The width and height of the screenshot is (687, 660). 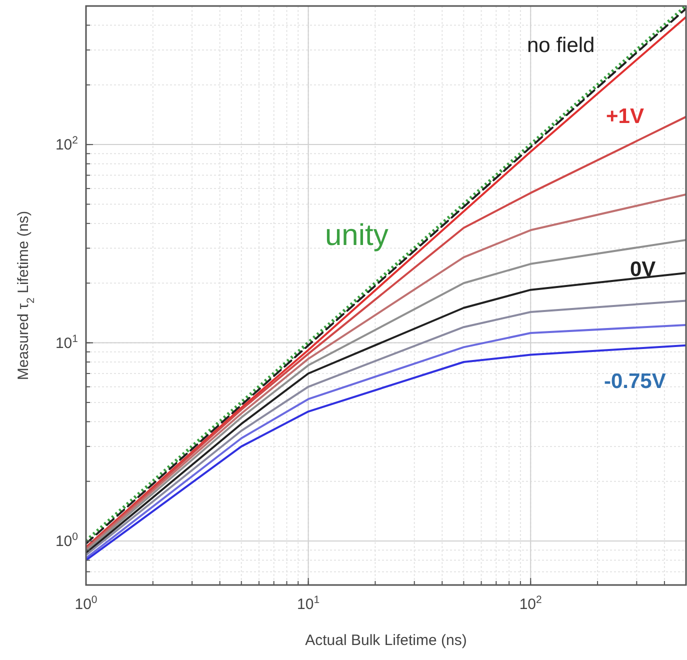 What do you see at coordinates (530, 603) in the screenshot?
I see `x-tick-label: 10$^{2}$` at bounding box center [530, 603].